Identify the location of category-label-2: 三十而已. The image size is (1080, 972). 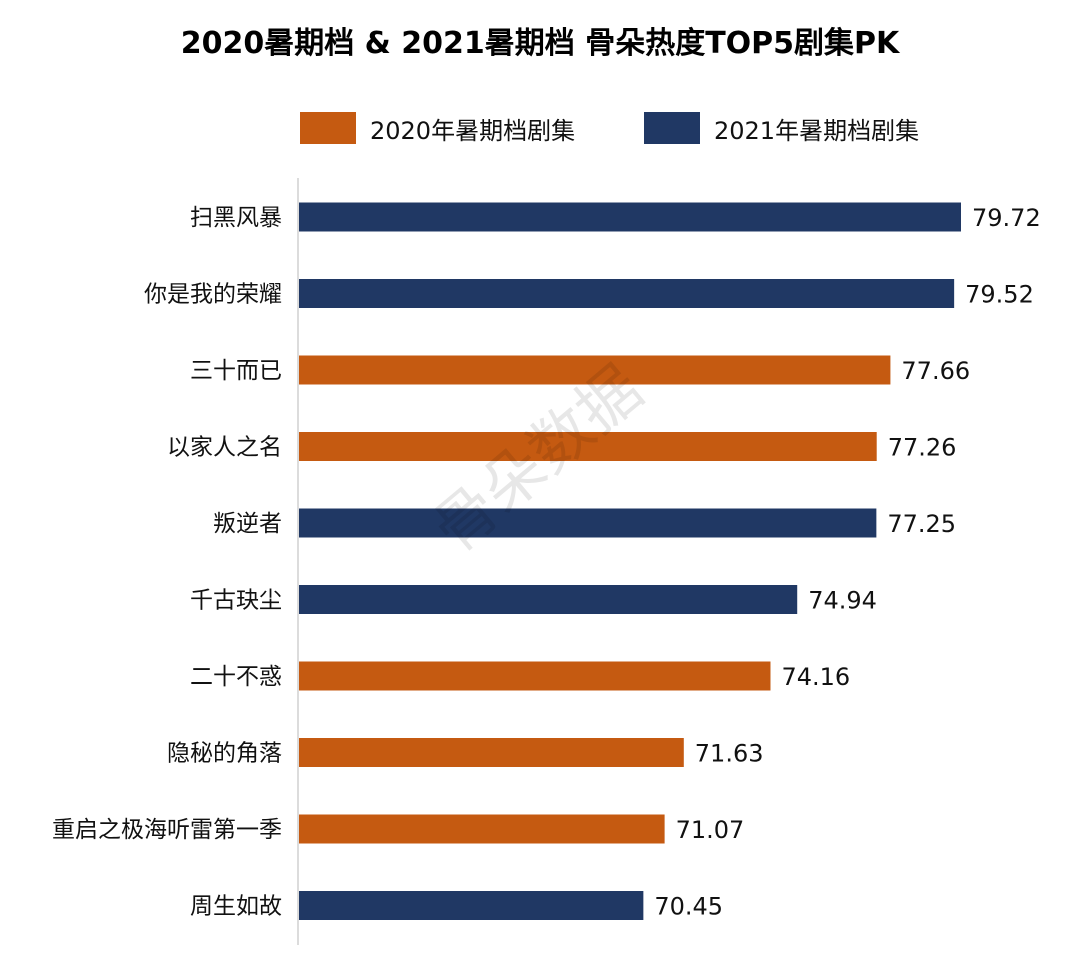
(236, 371).